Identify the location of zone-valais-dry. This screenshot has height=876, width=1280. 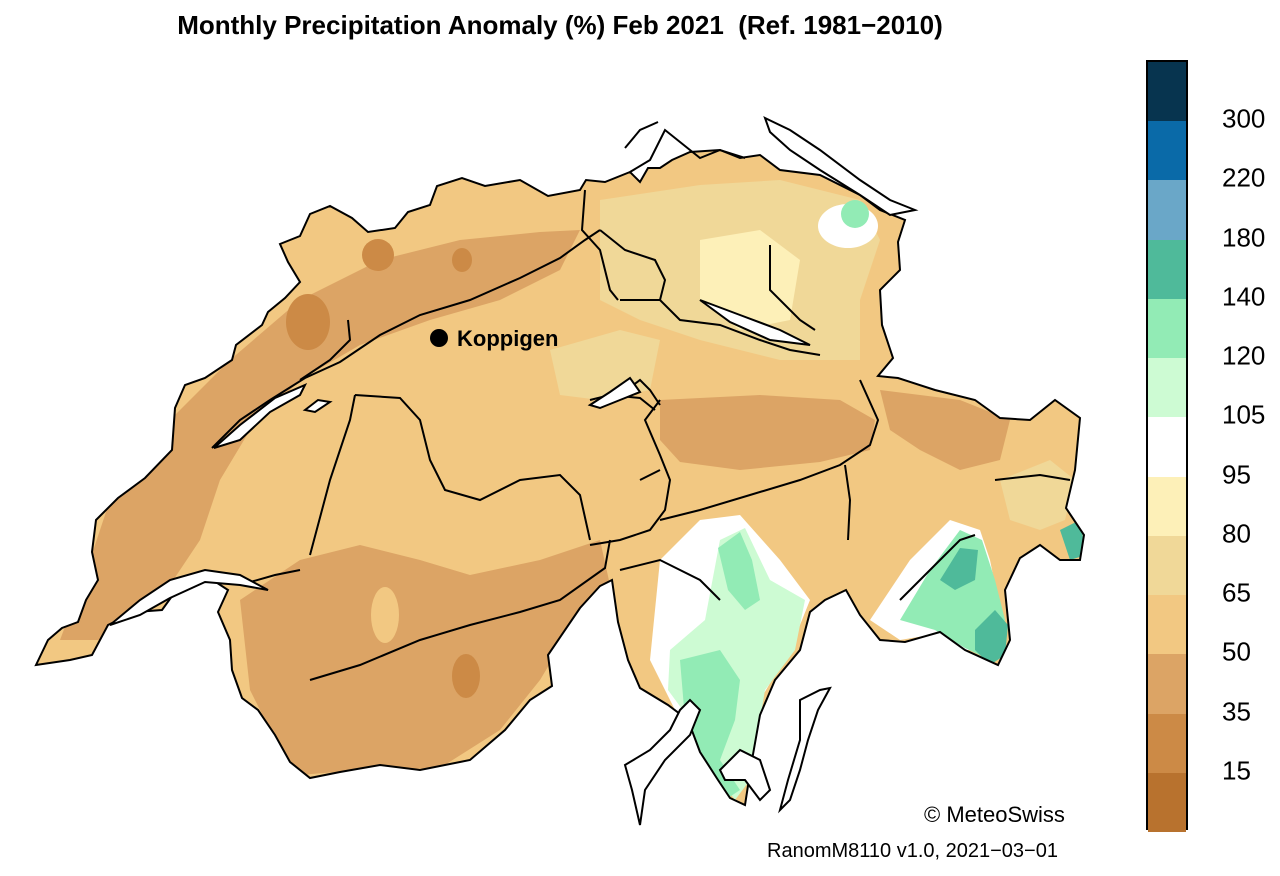
(425, 657).